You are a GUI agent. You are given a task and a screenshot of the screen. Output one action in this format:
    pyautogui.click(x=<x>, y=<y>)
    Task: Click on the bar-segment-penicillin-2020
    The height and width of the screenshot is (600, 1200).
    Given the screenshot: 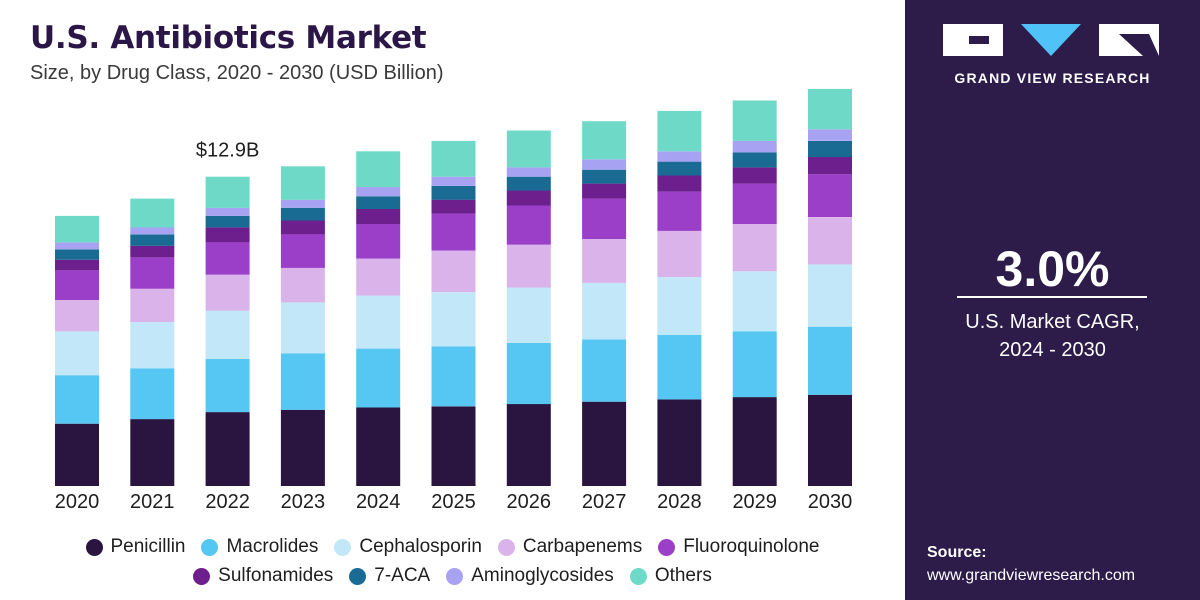 What is the action you would take?
    pyautogui.click(x=77, y=454)
    